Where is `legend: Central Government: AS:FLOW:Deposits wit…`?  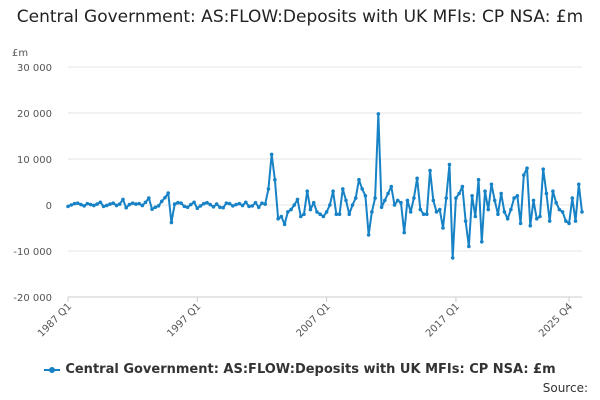
legend: Central Government: AS:FLOW:Deposits wit… is located at coordinates (300, 371).